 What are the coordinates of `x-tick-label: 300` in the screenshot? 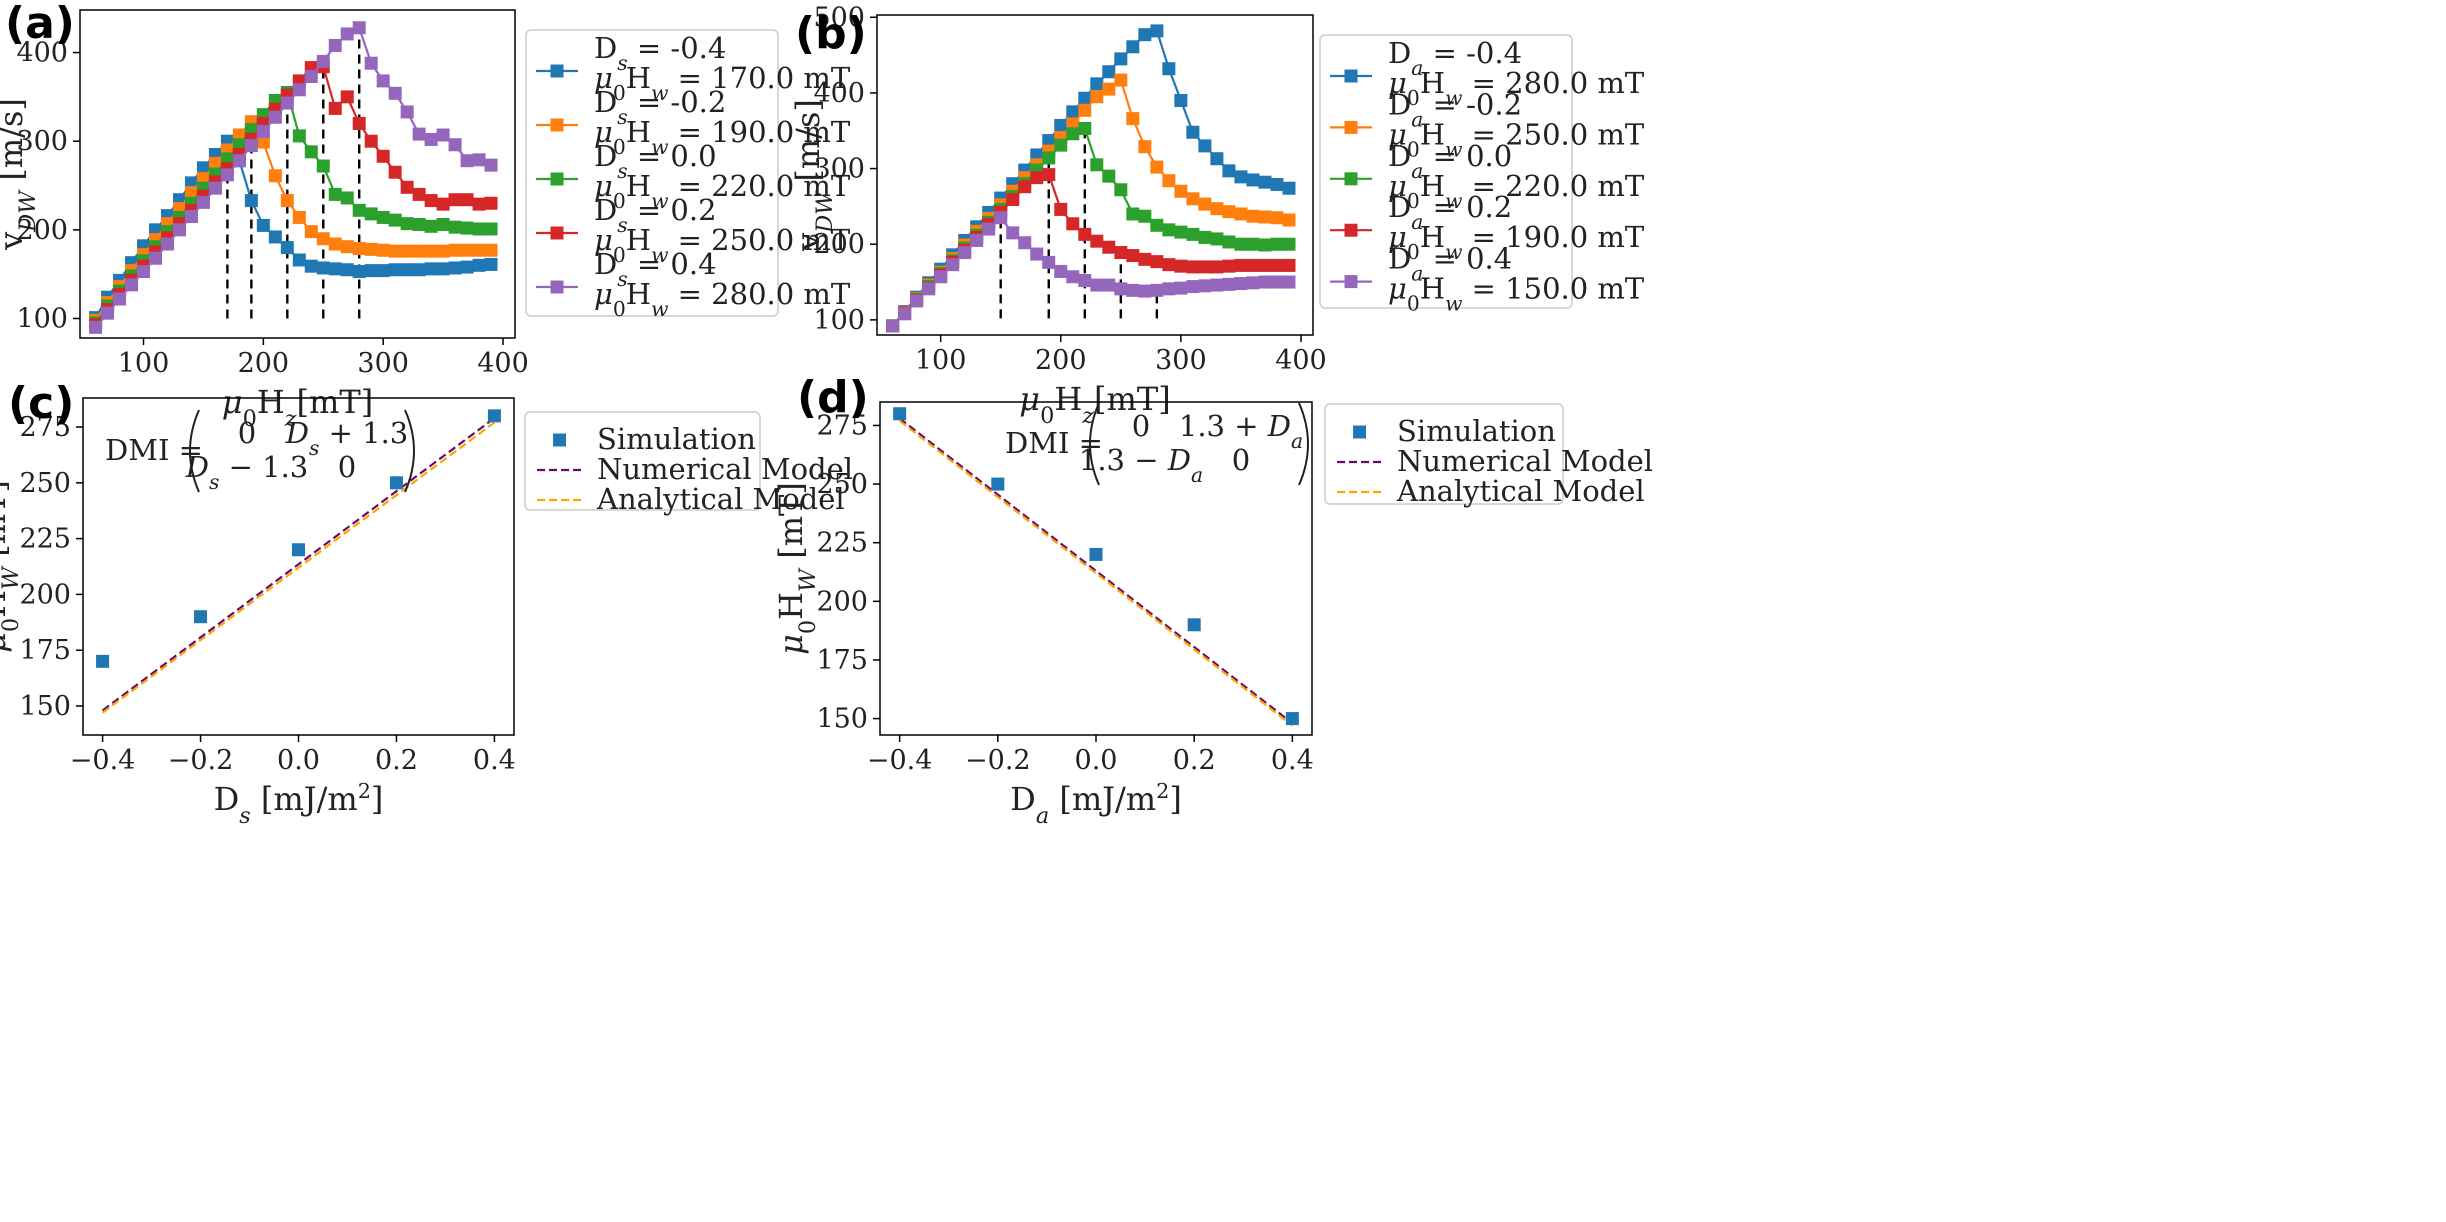 It's located at (383, 363).